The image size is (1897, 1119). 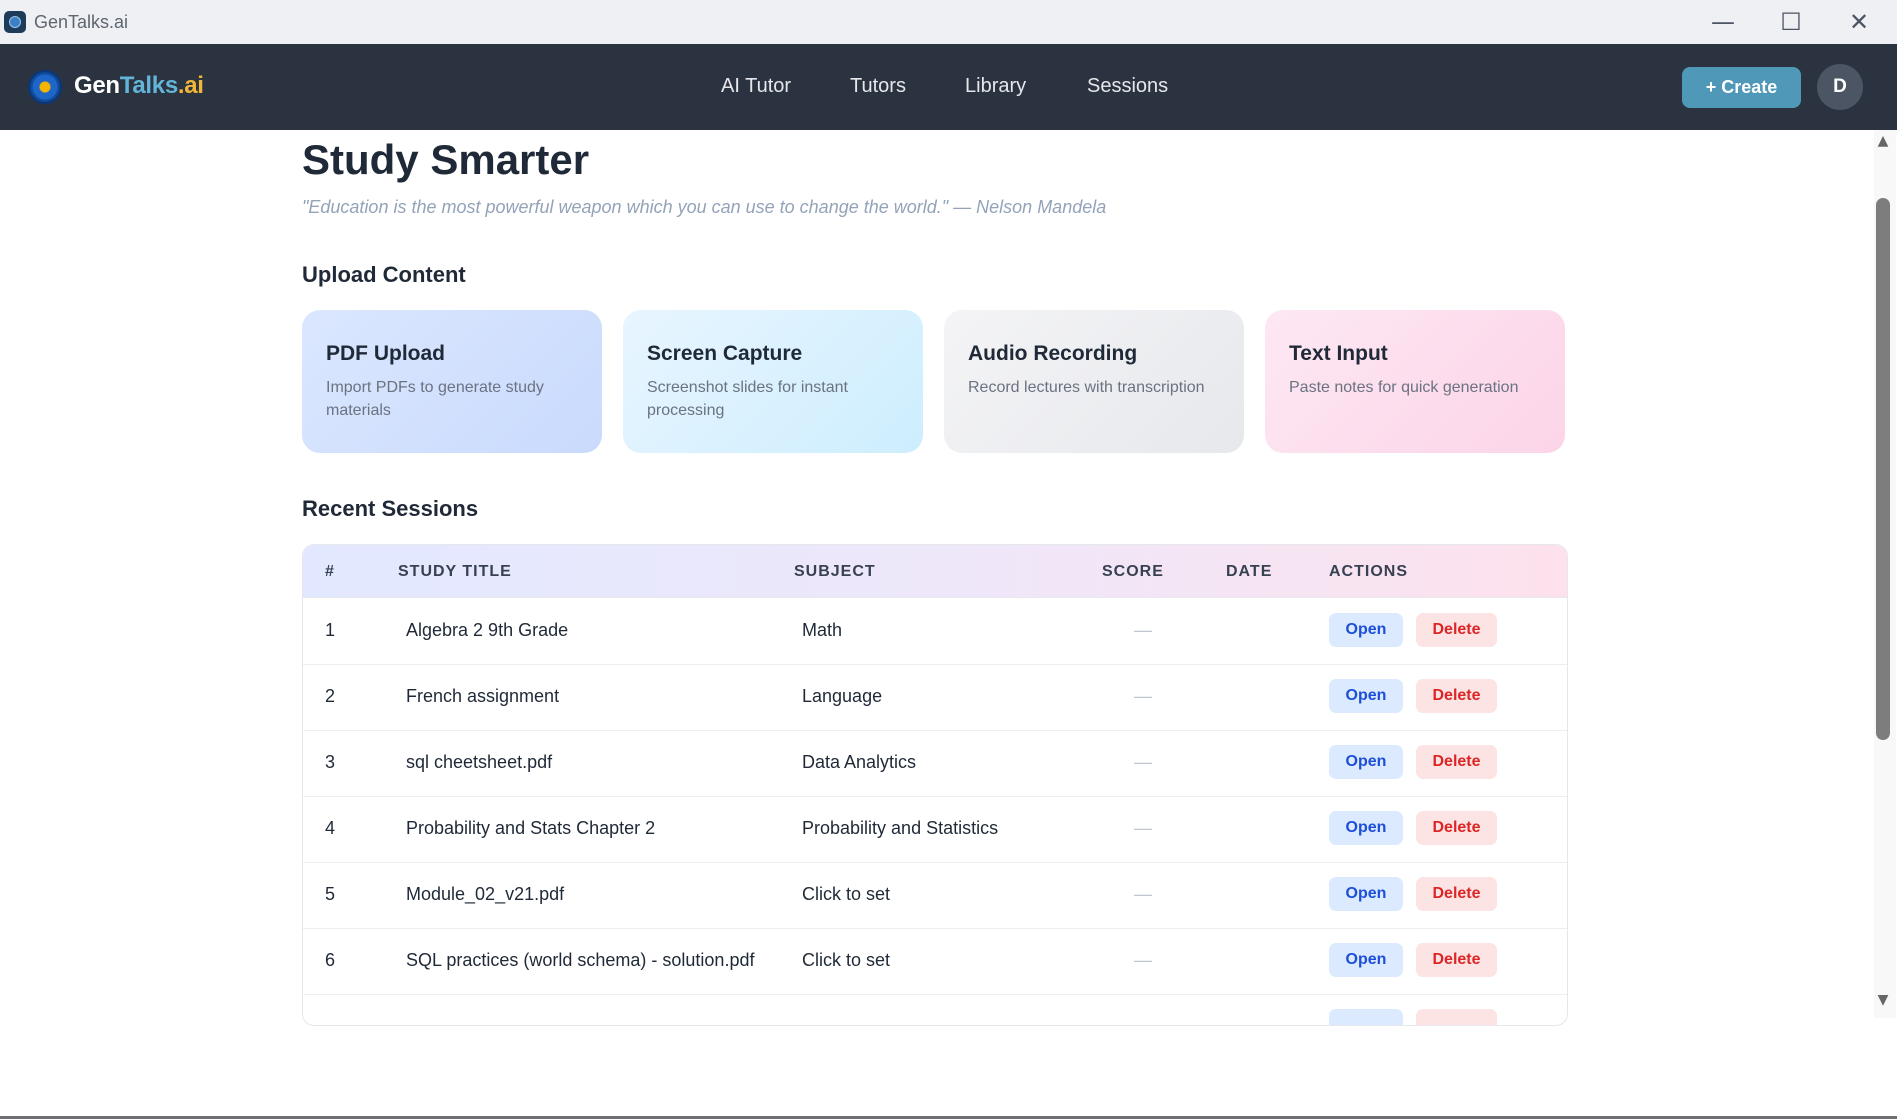 What do you see at coordinates (45, 87) in the screenshot?
I see `logo-icon` at bounding box center [45, 87].